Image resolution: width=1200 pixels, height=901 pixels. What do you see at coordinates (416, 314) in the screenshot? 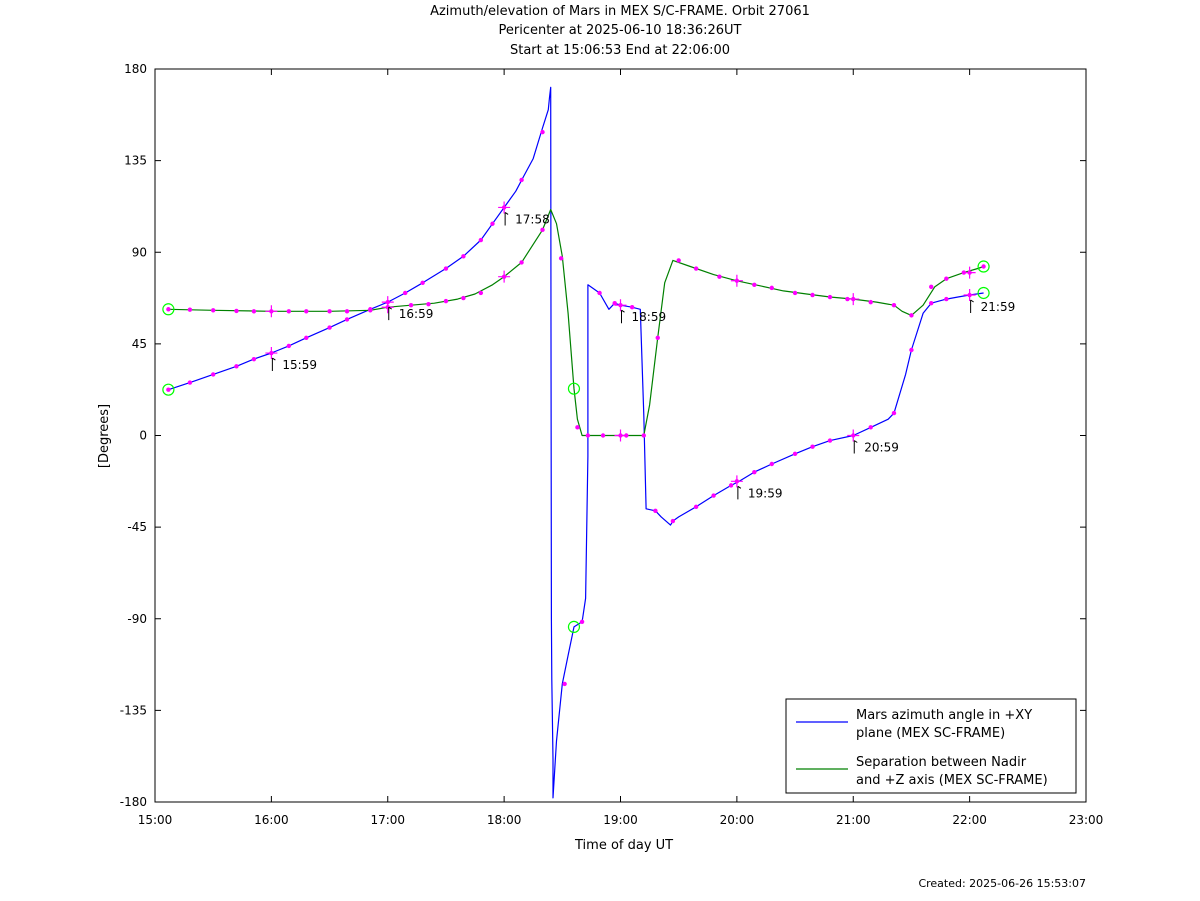
I see `annotation-label: 16:59` at bounding box center [416, 314].